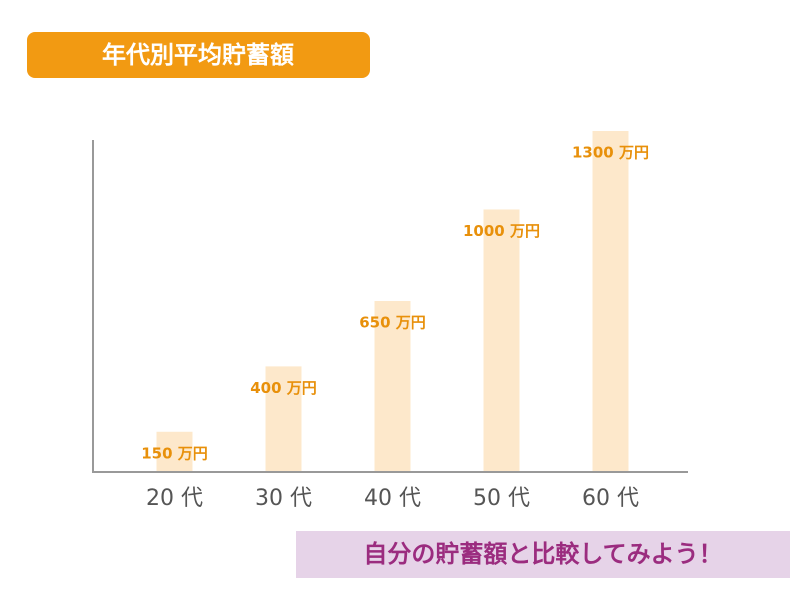  What do you see at coordinates (283, 498) in the screenshot?
I see `x-tick-label: 30 代` at bounding box center [283, 498].